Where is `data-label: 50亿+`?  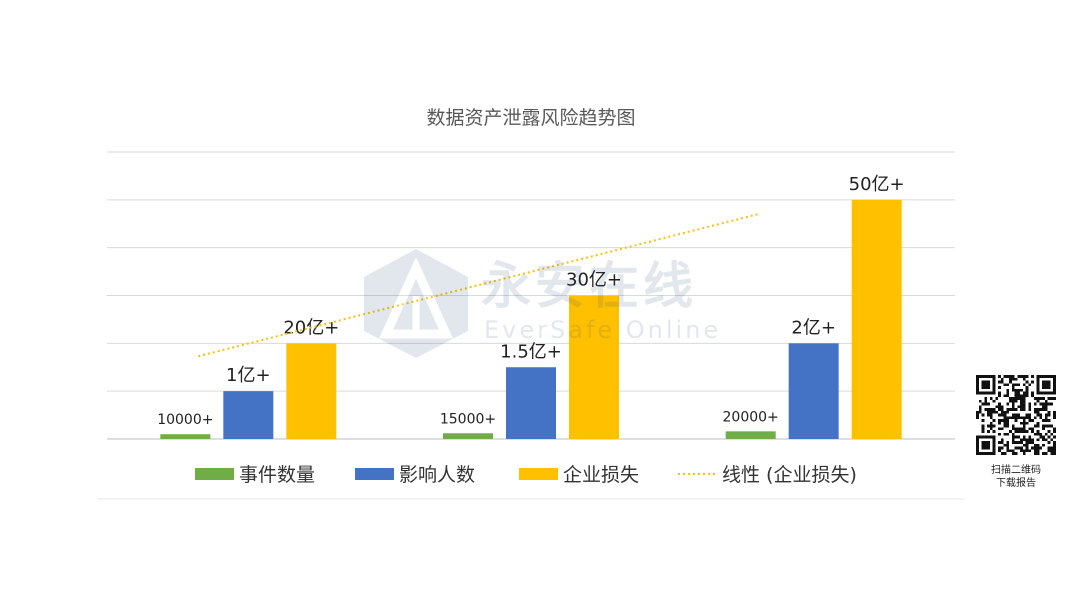 data-label: 50亿+ is located at coordinates (877, 184).